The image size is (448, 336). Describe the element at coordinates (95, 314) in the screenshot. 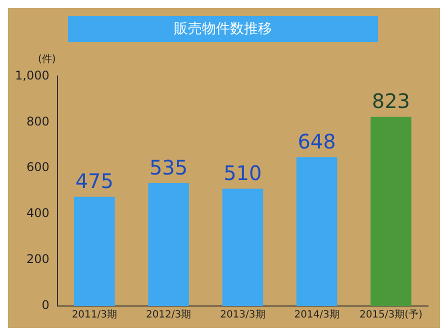

I see `x-tick-label: 2011/3期` at that location.